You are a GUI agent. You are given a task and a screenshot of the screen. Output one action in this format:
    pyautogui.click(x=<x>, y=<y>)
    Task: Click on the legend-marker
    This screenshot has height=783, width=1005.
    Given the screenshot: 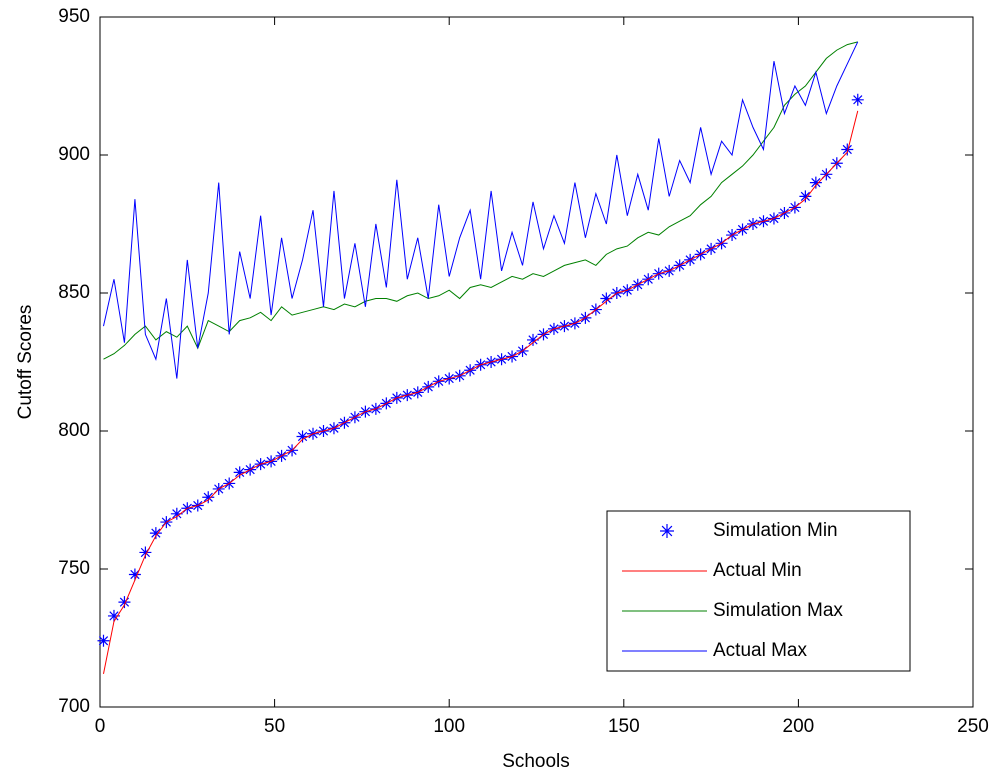 What is the action you would take?
    pyautogui.click(x=667, y=531)
    